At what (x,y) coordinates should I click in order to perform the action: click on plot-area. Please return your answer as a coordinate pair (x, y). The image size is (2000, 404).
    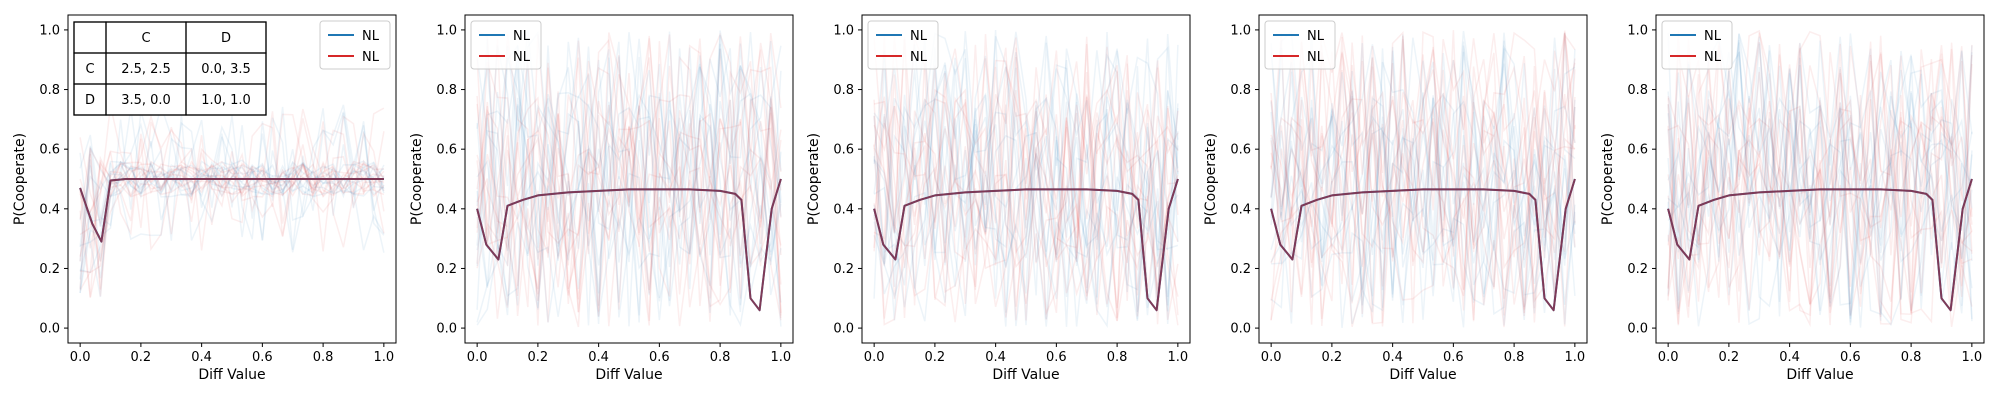
    Looking at the image, I should click on (1423, 178).